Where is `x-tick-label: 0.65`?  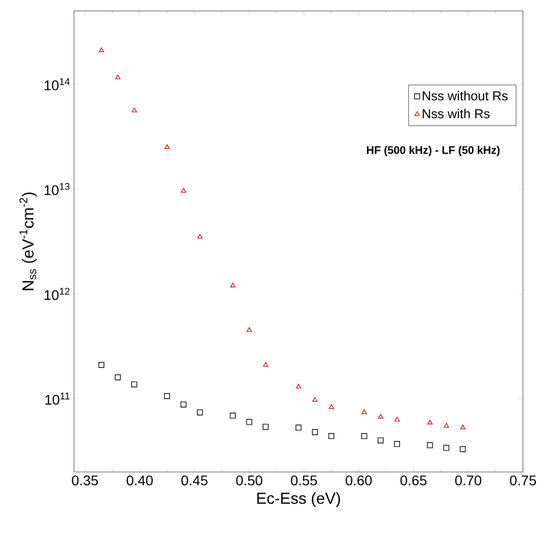 x-tick-label: 0.65 is located at coordinates (413, 480).